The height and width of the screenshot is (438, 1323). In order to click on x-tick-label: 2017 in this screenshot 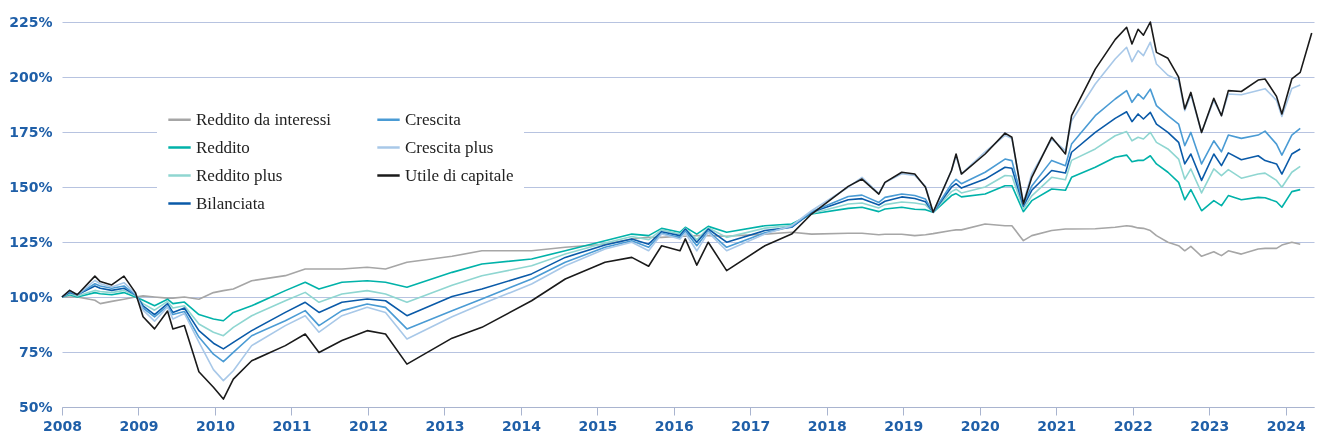, I will do `click(751, 425)`.